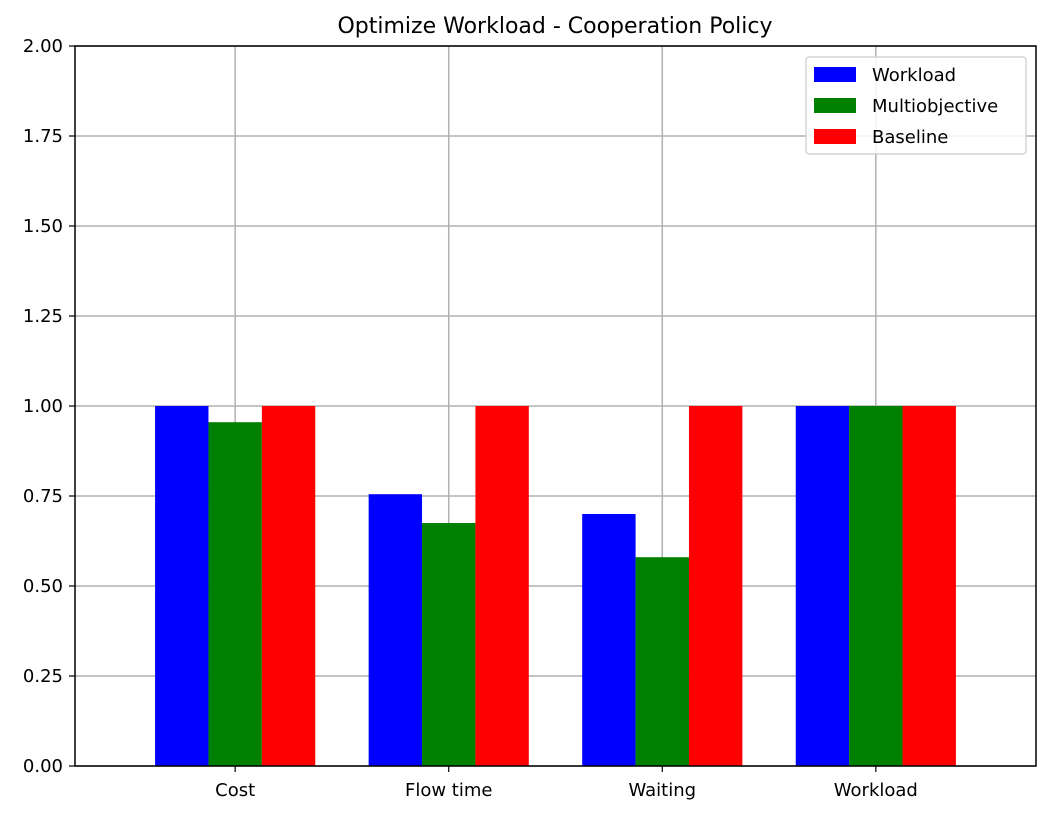 The height and width of the screenshot is (816, 1050). What do you see at coordinates (935, 106) in the screenshot?
I see `legend-label: Multiobjective` at bounding box center [935, 106].